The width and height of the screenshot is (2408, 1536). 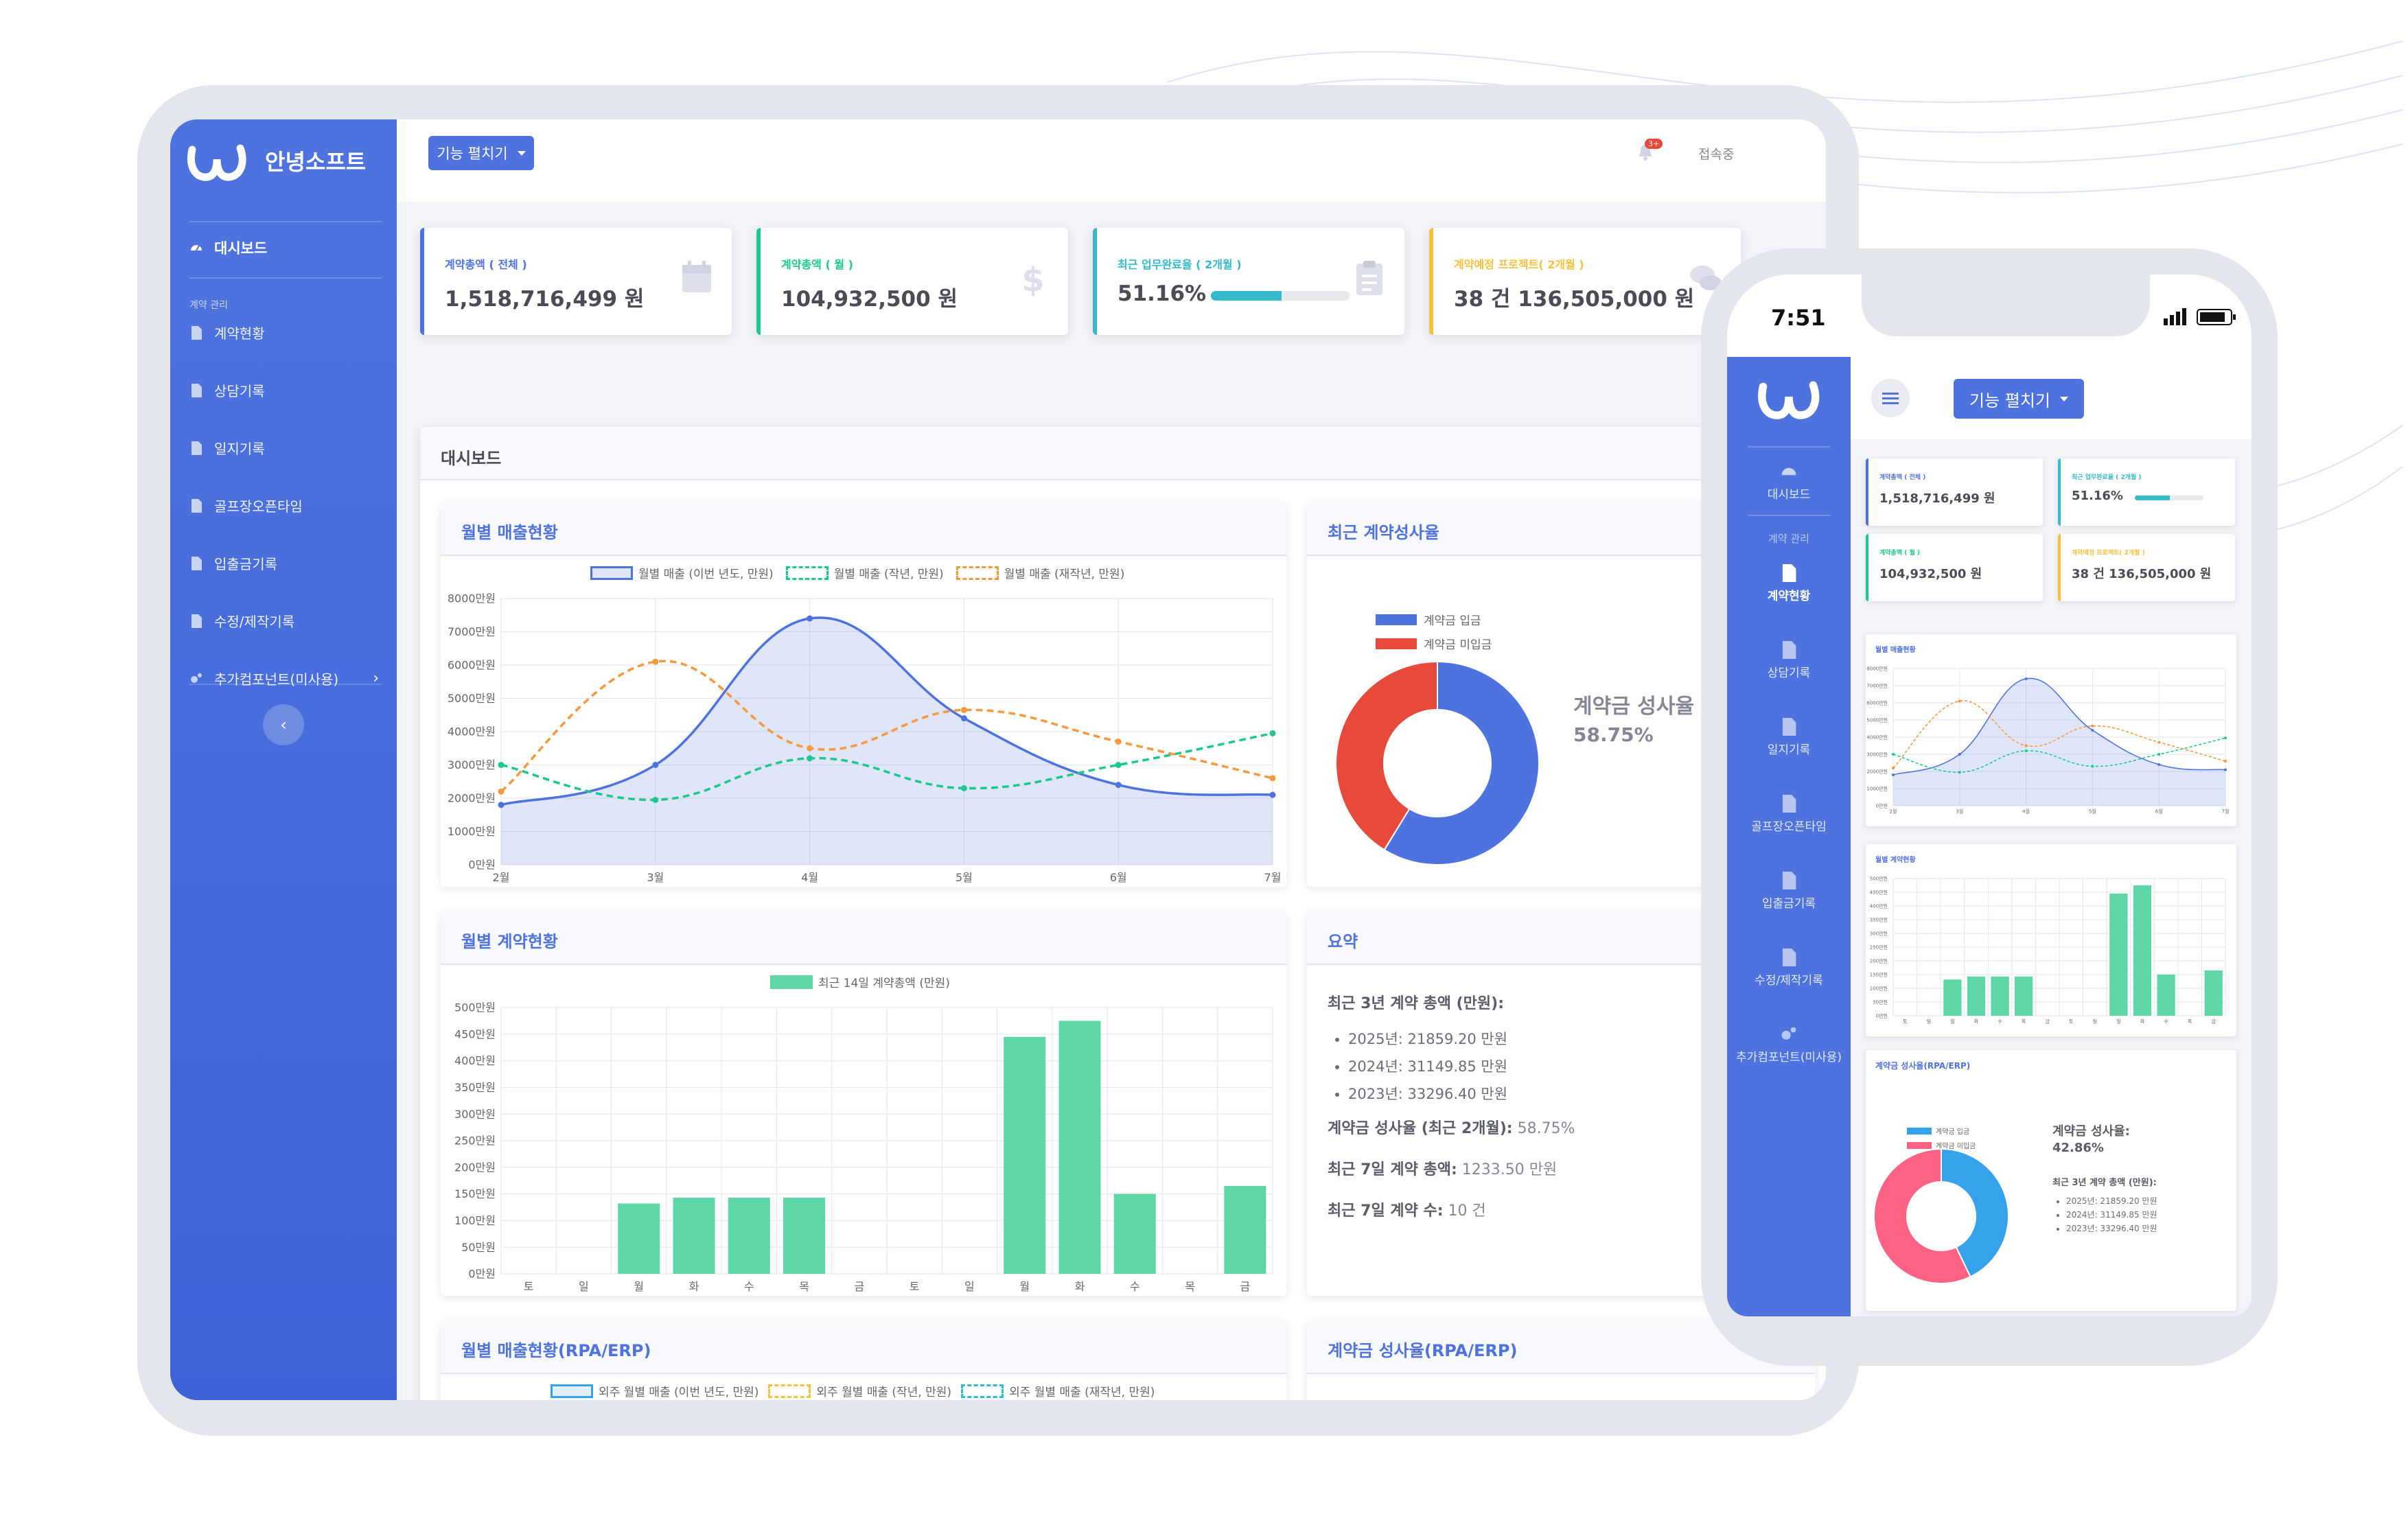 What do you see at coordinates (472, 631) in the screenshot?
I see `y-tick-label: 7000만원` at bounding box center [472, 631].